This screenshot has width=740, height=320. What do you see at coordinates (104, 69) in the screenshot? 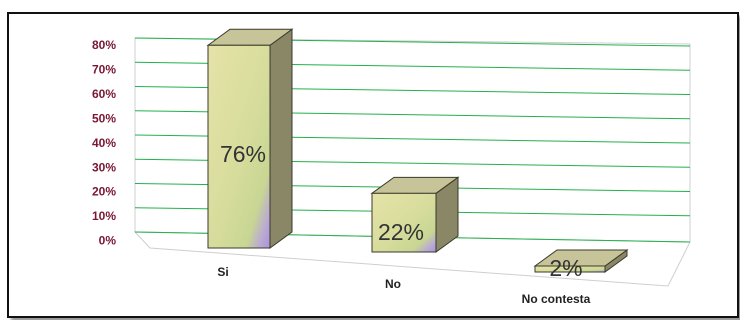
I see `y-tick-label: 70%` at bounding box center [104, 69].